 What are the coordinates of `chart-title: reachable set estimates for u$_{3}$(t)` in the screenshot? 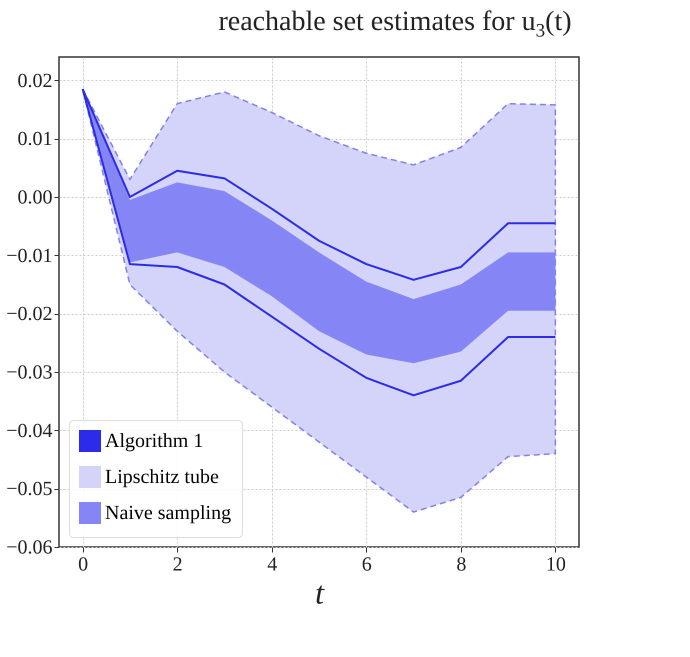 It's located at (395, 24).